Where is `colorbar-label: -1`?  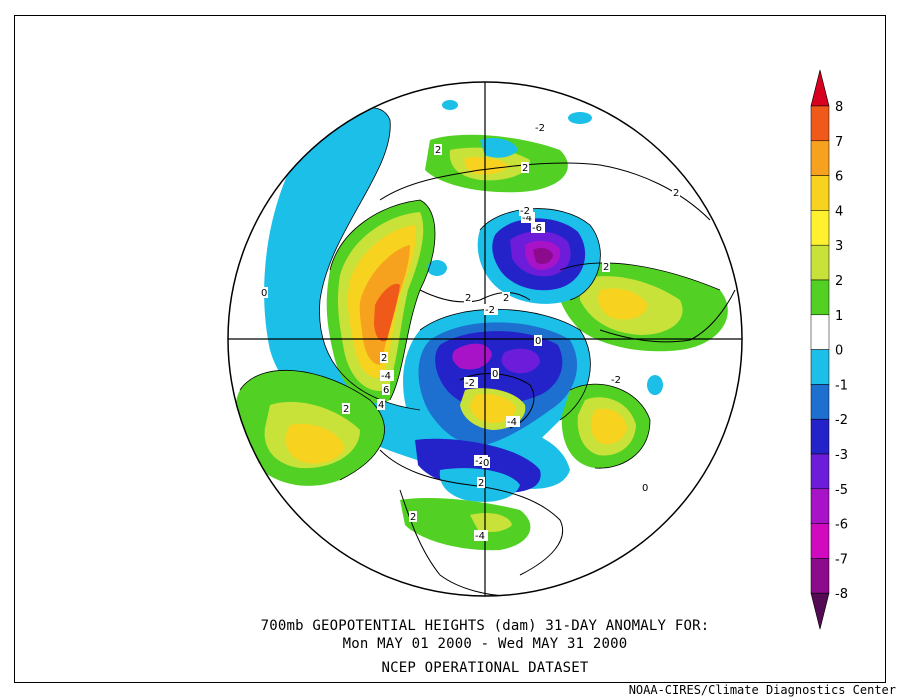 colorbar-label: -1 is located at coordinates (841, 385).